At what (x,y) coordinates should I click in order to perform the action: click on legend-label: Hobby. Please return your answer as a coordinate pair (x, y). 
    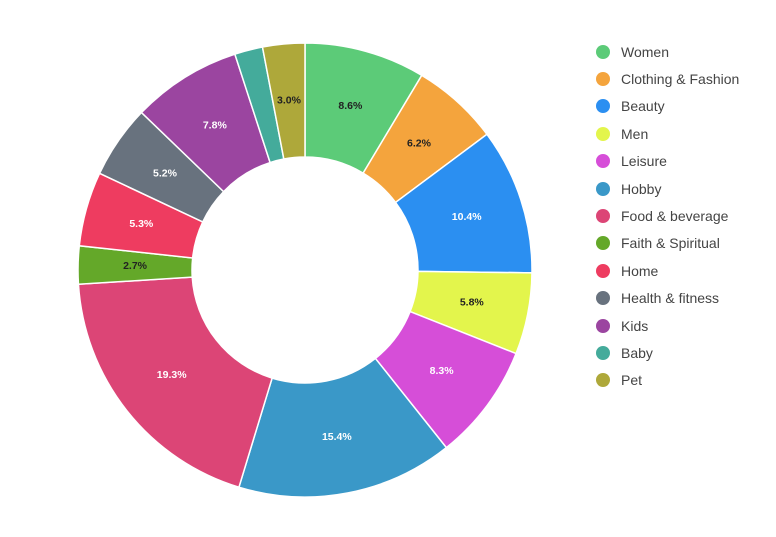
    Looking at the image, I should click on (641, 188).